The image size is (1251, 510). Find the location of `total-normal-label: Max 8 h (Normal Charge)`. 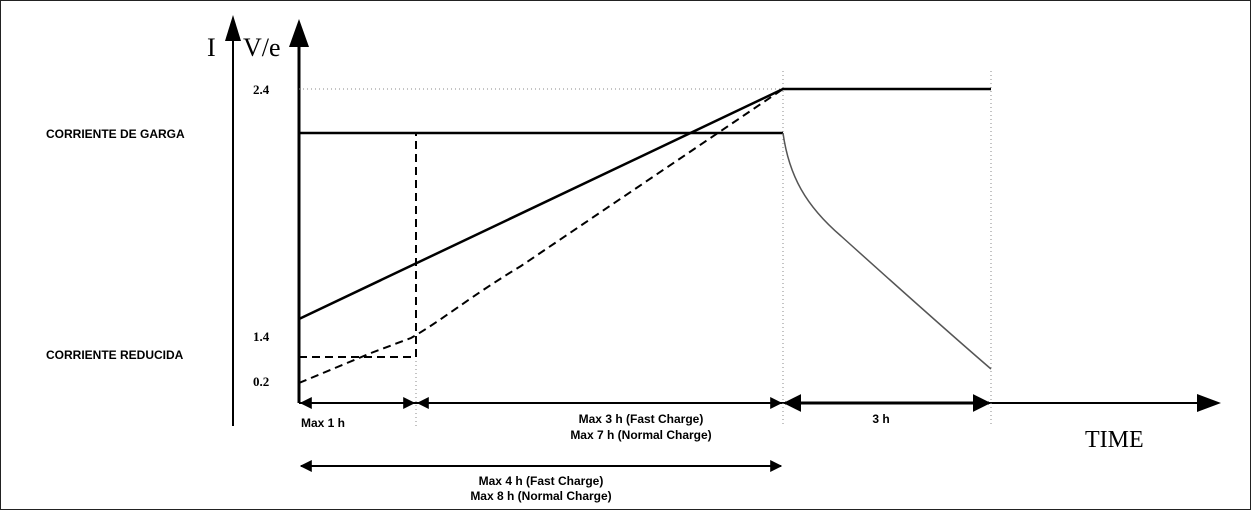

total-normal-label: Max 8 h (Normal Charge) is located at coordinates (540, 496).